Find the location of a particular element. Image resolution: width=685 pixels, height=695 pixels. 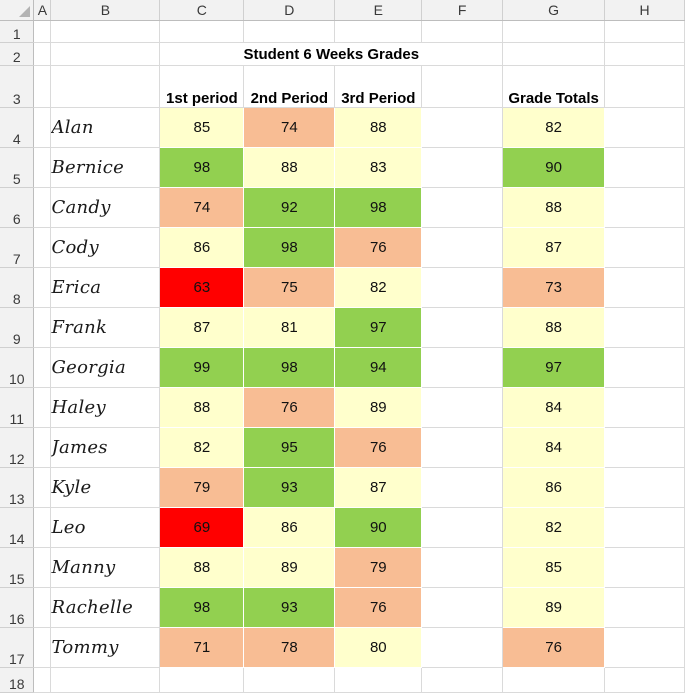

row-header: 3 is located at coordinates (17, 86).